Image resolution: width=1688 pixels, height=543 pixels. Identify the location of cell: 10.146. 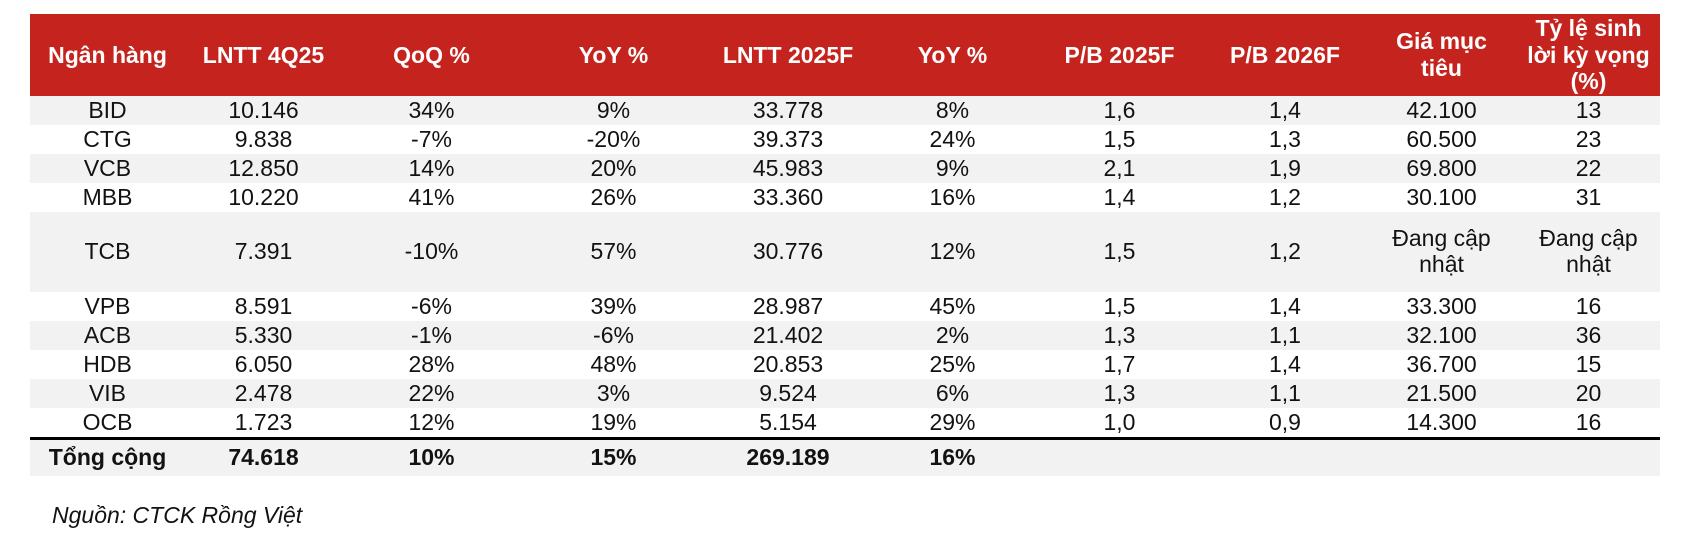
(263, 109).